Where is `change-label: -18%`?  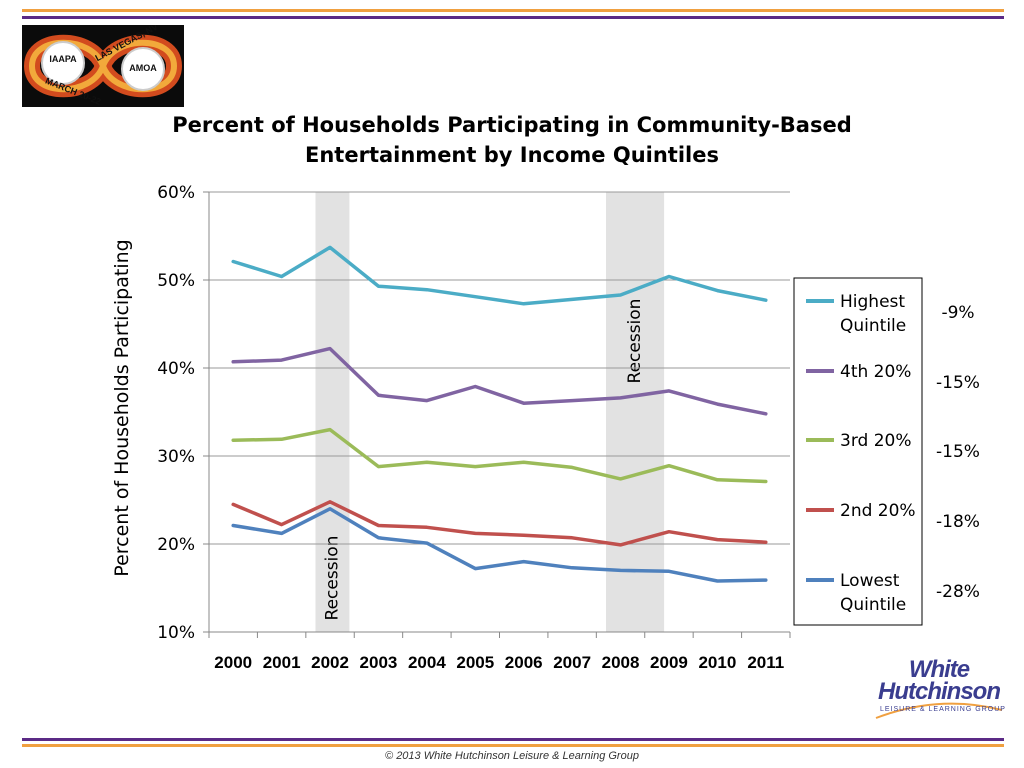
change-label: -18% is located at coordinates (958, 522).